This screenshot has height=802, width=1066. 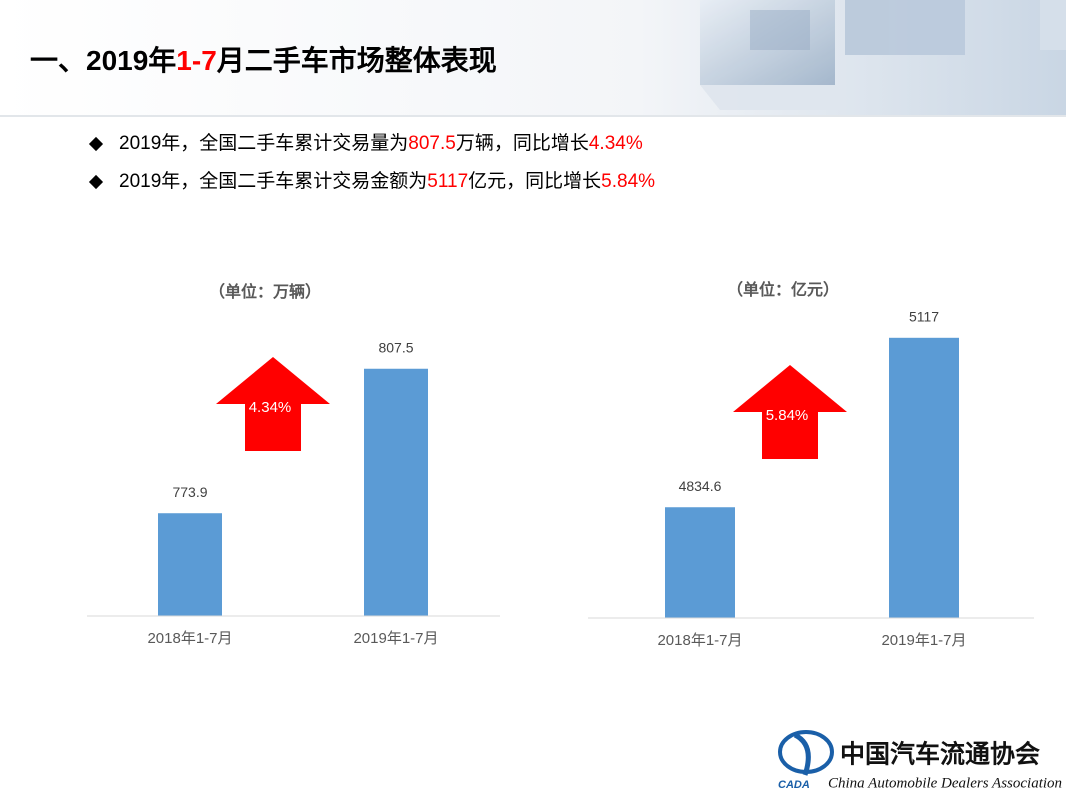 What do you see at coordinates (783, 289) in the screenshot?
I see `chart-subtitle: （单位：亿元）` at bounding box center [783, 289].